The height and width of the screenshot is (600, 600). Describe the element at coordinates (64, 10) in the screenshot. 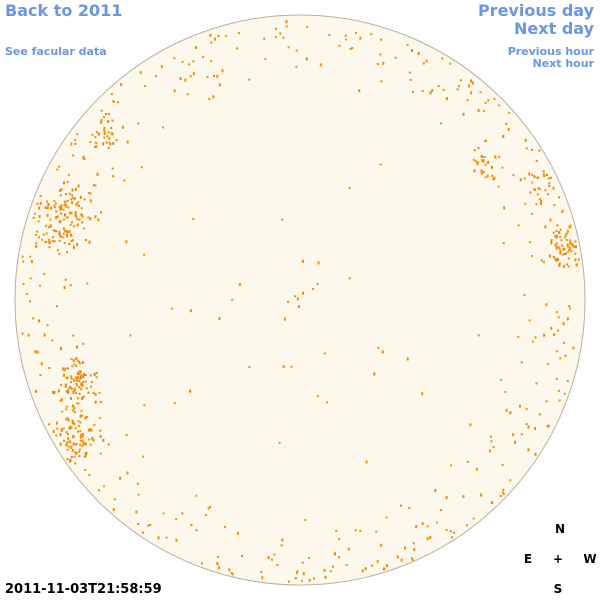

I see `back-link: Back to 2011` at that location.